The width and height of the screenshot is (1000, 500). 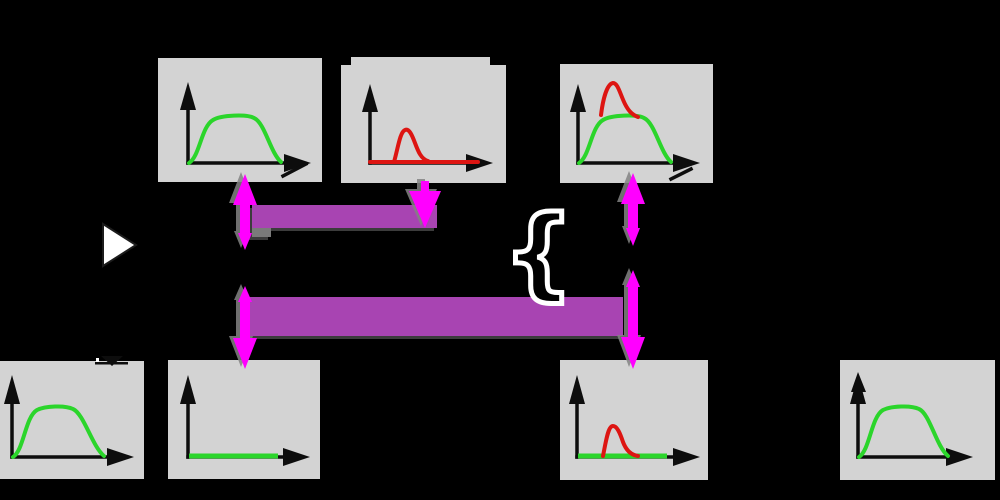 What do you see at coordinates (120, 245) in the screenshot?
I see `amplifier-triangle-icon` at bounding box center [120, 245].